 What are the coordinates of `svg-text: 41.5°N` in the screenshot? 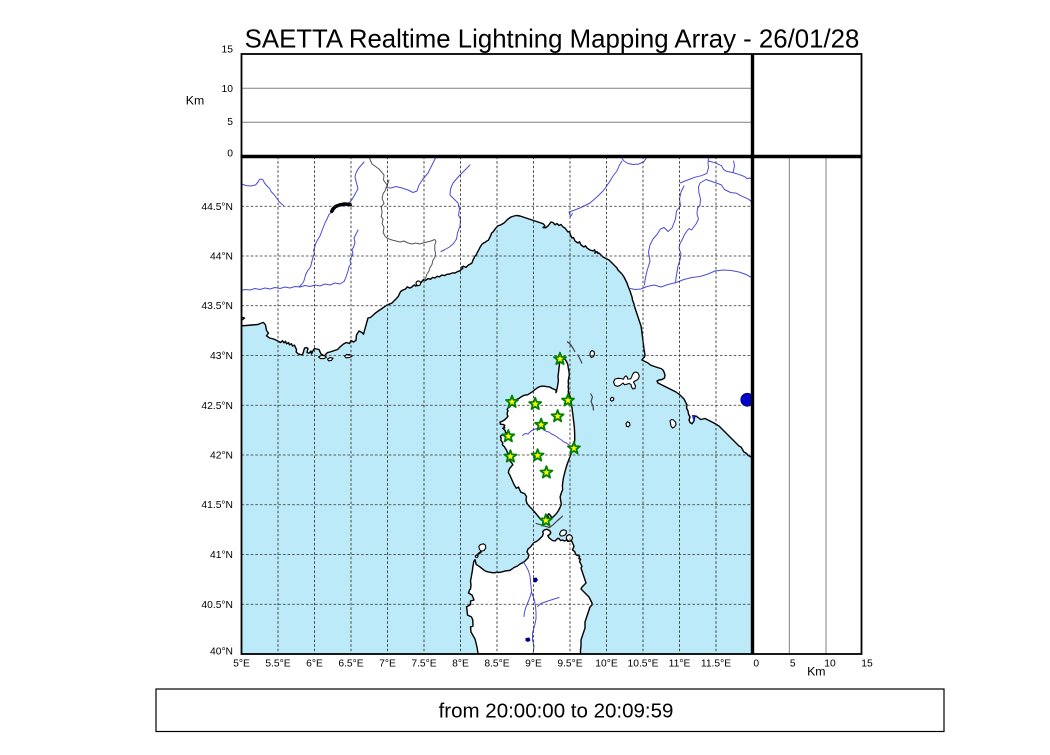 It's located at (217, 505).